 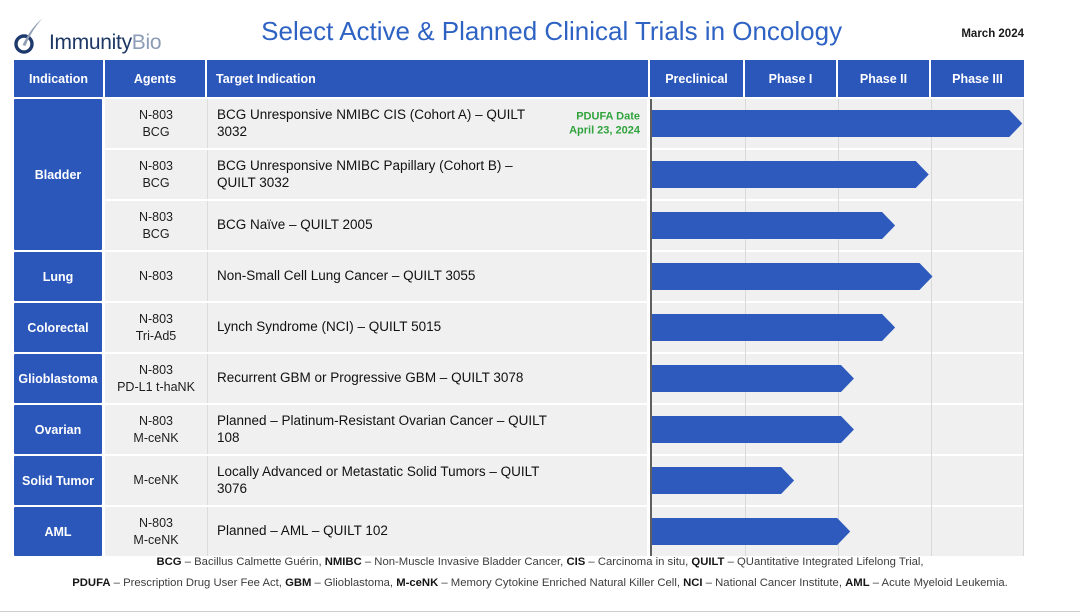 What do you see at coordinates (156, 378) in the screenshot?
I see `agents-cell: N-803 PD-L1 t-haNK` at bounding box center [156, 378].